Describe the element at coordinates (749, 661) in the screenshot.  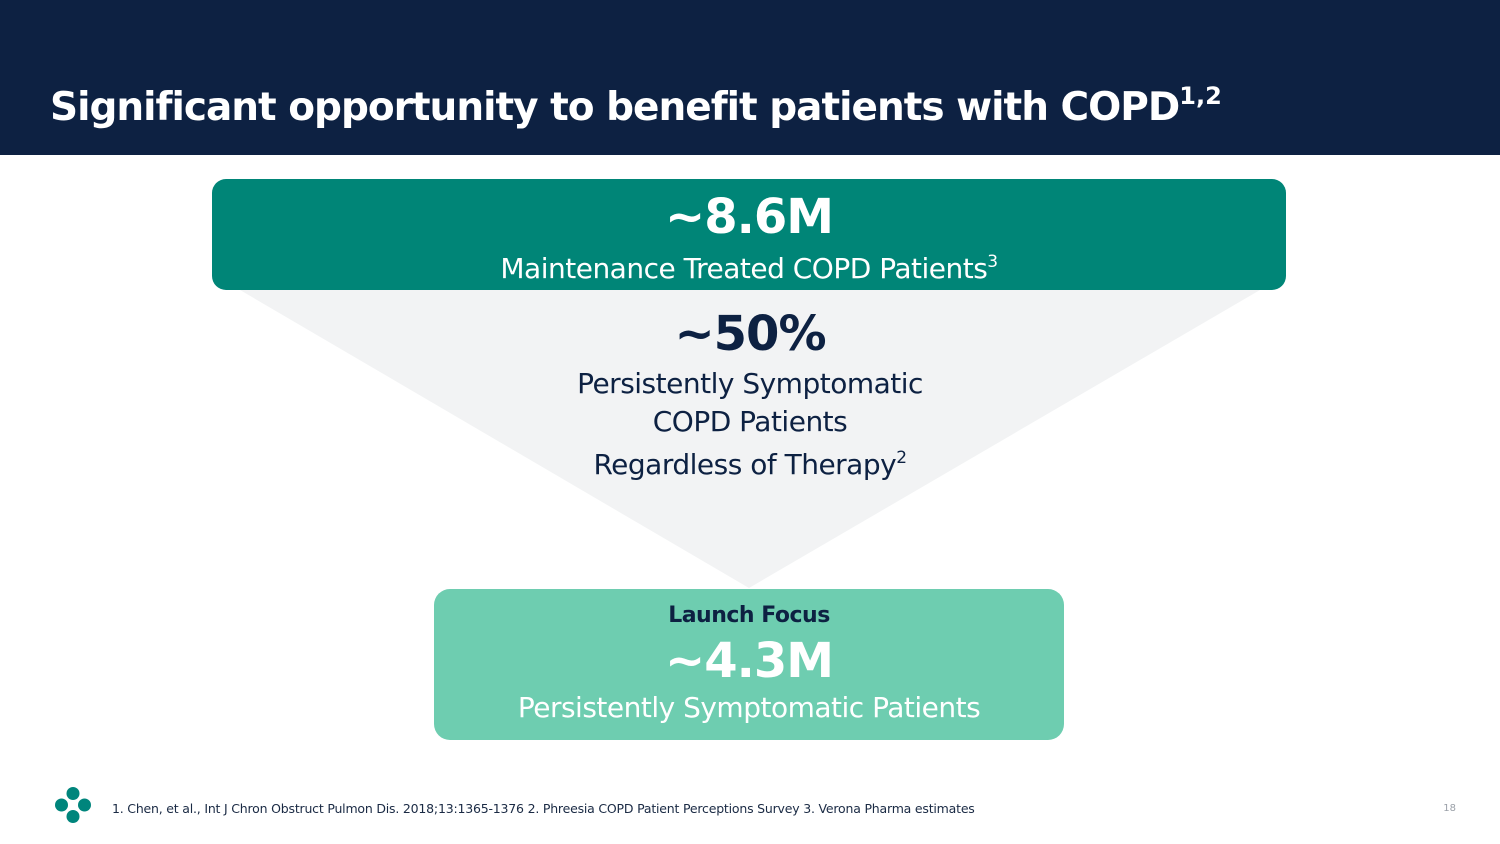
I see `bottom-tier-value: ~4.3M` at that location.